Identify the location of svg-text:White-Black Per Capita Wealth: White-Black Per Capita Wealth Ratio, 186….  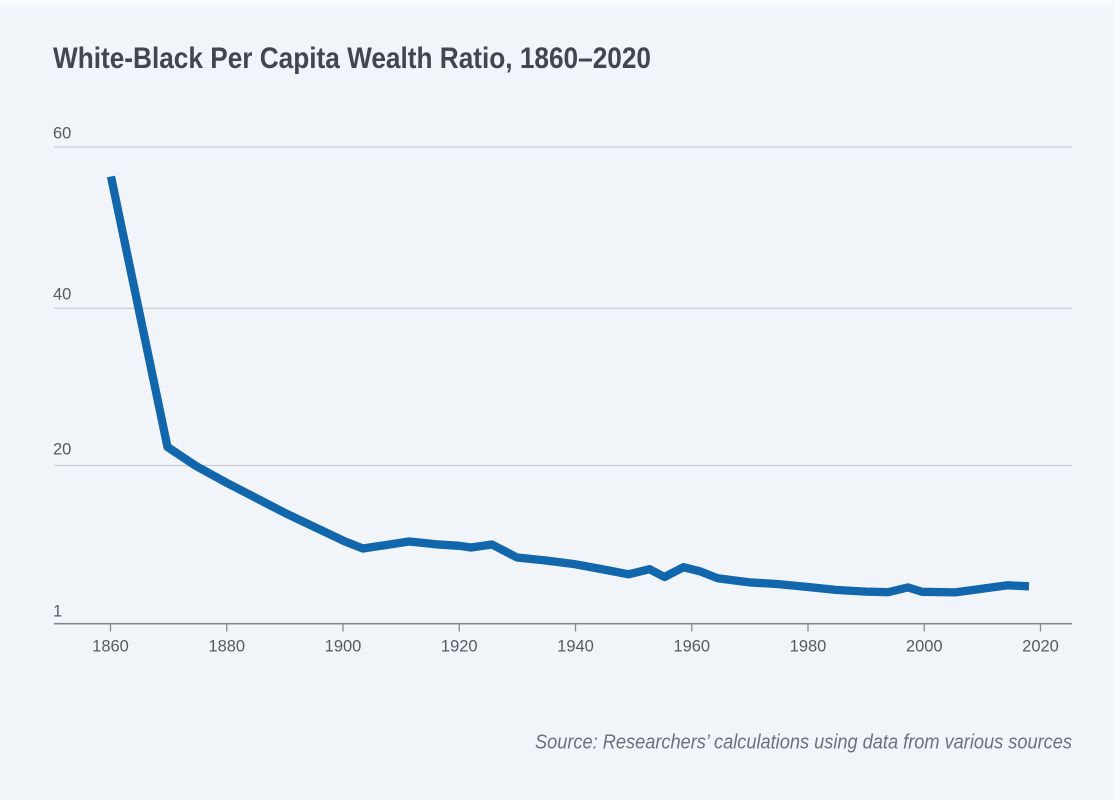
(352, 58).